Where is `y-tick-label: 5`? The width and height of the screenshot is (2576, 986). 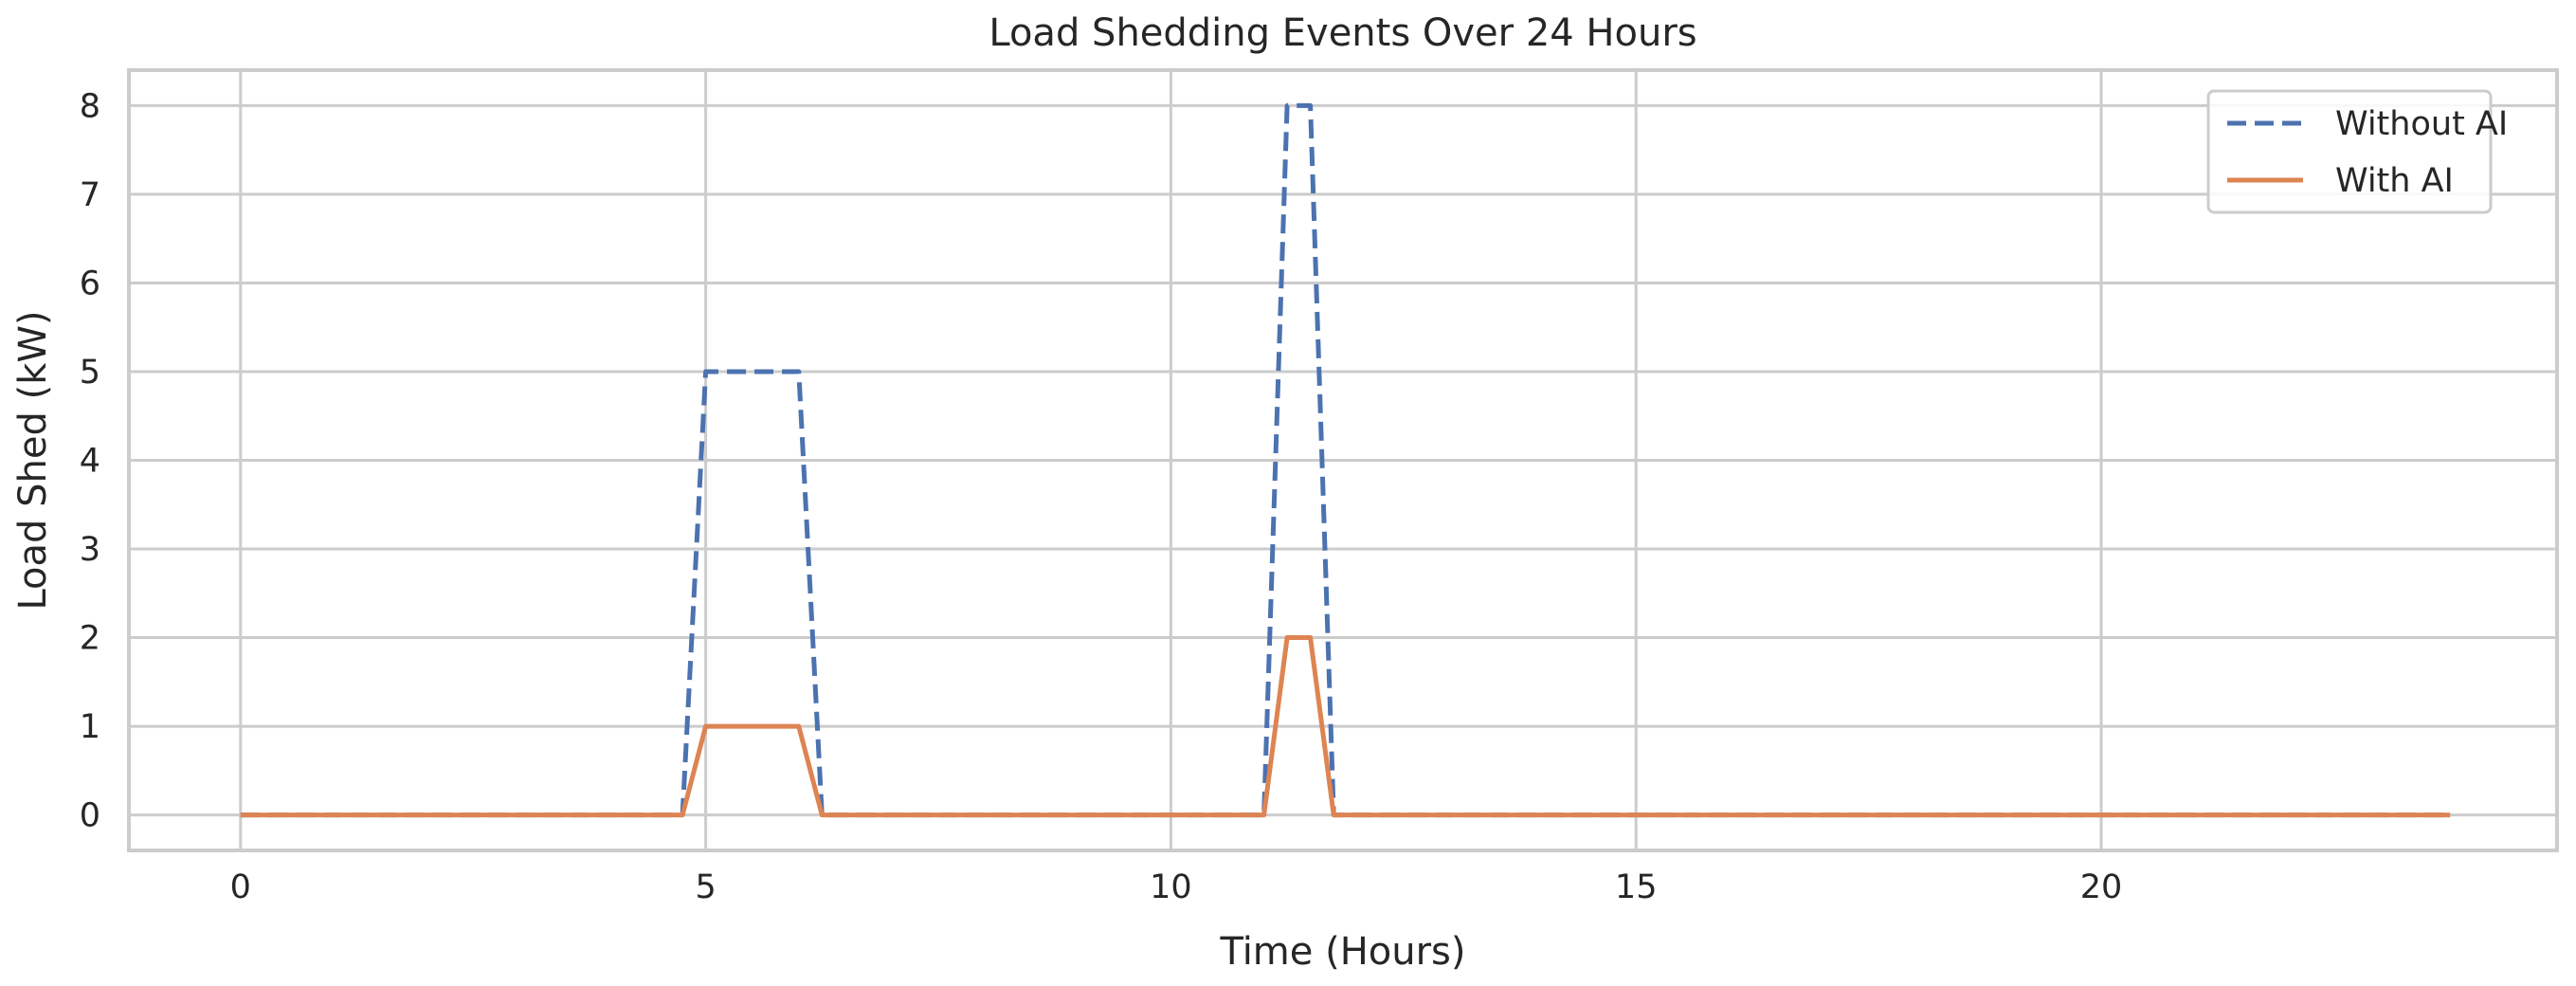 y-tick-label: 5 is located at coordinates (90, 373).